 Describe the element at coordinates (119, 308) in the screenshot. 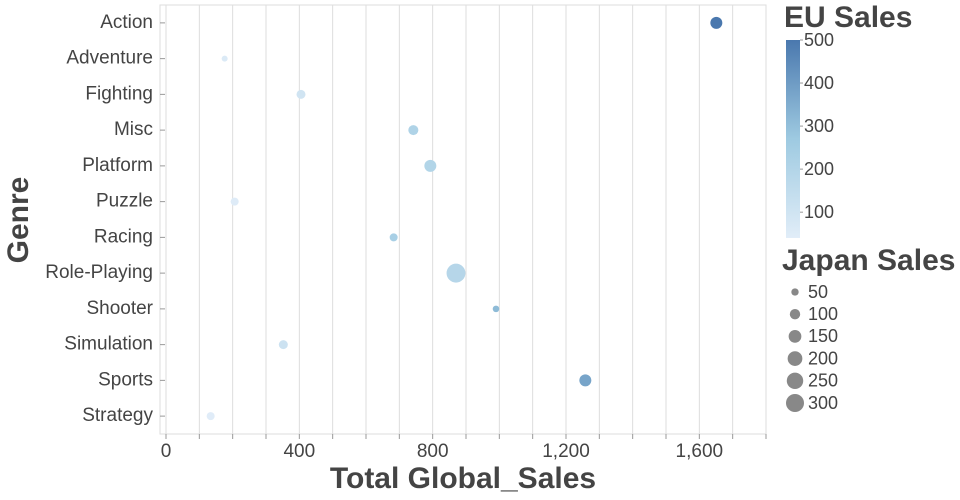

I see `y-tick-label: Shooter` at that location.